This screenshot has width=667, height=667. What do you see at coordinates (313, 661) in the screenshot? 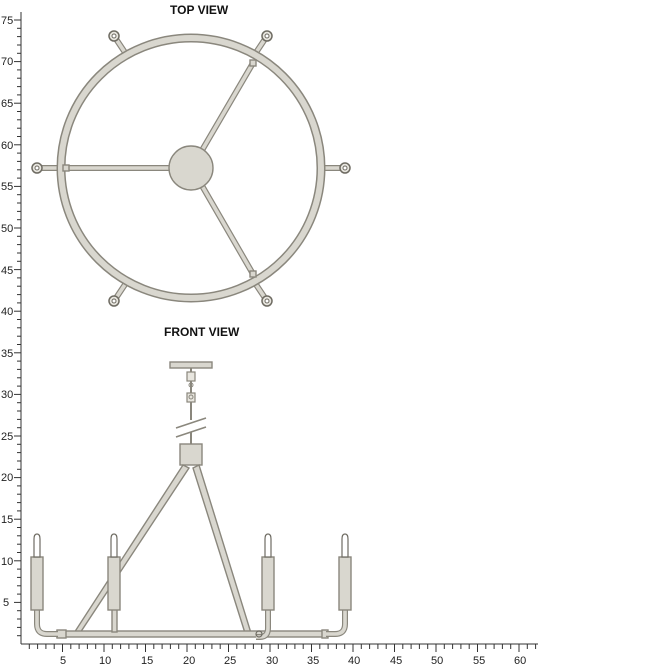
I see `x-label-35: 35` at bounding box center [313, 661].